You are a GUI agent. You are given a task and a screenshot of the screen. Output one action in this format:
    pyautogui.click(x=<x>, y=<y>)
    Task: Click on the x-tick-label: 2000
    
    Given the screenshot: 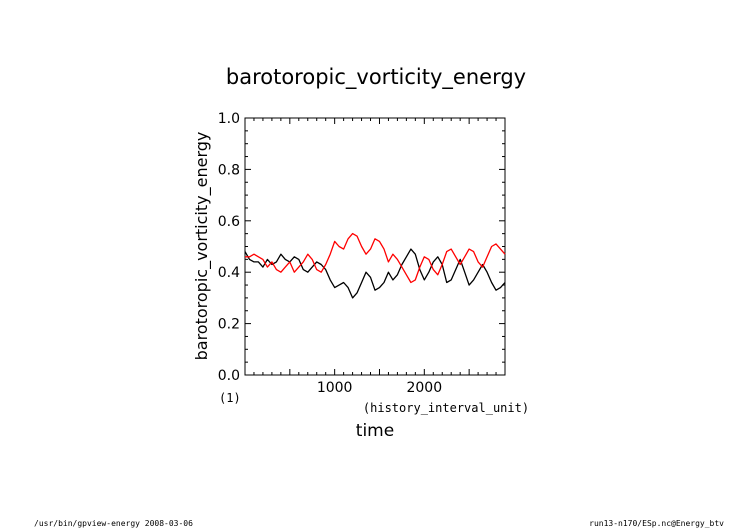 What is the action you would take?
    pyautogui.click(x=424, y=388)
    